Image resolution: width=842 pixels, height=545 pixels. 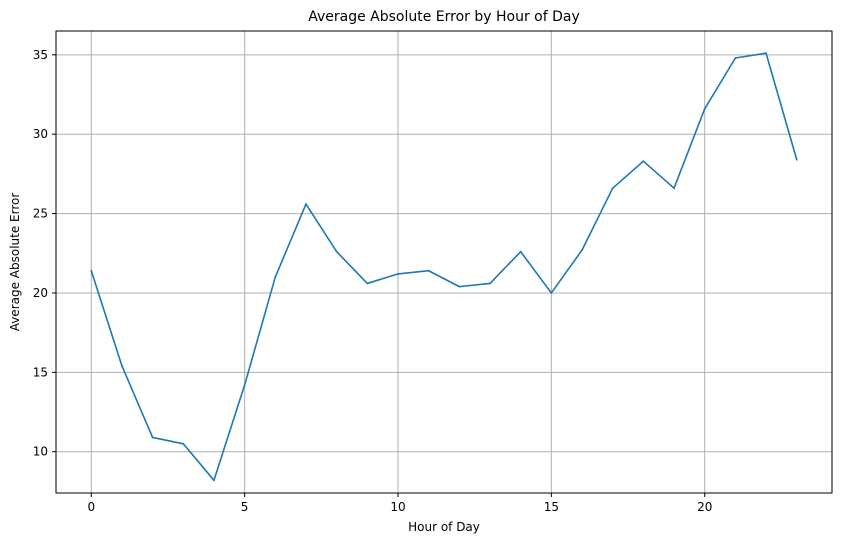 I want to click on x-tick-label: 10, so click(x=397, y=507).